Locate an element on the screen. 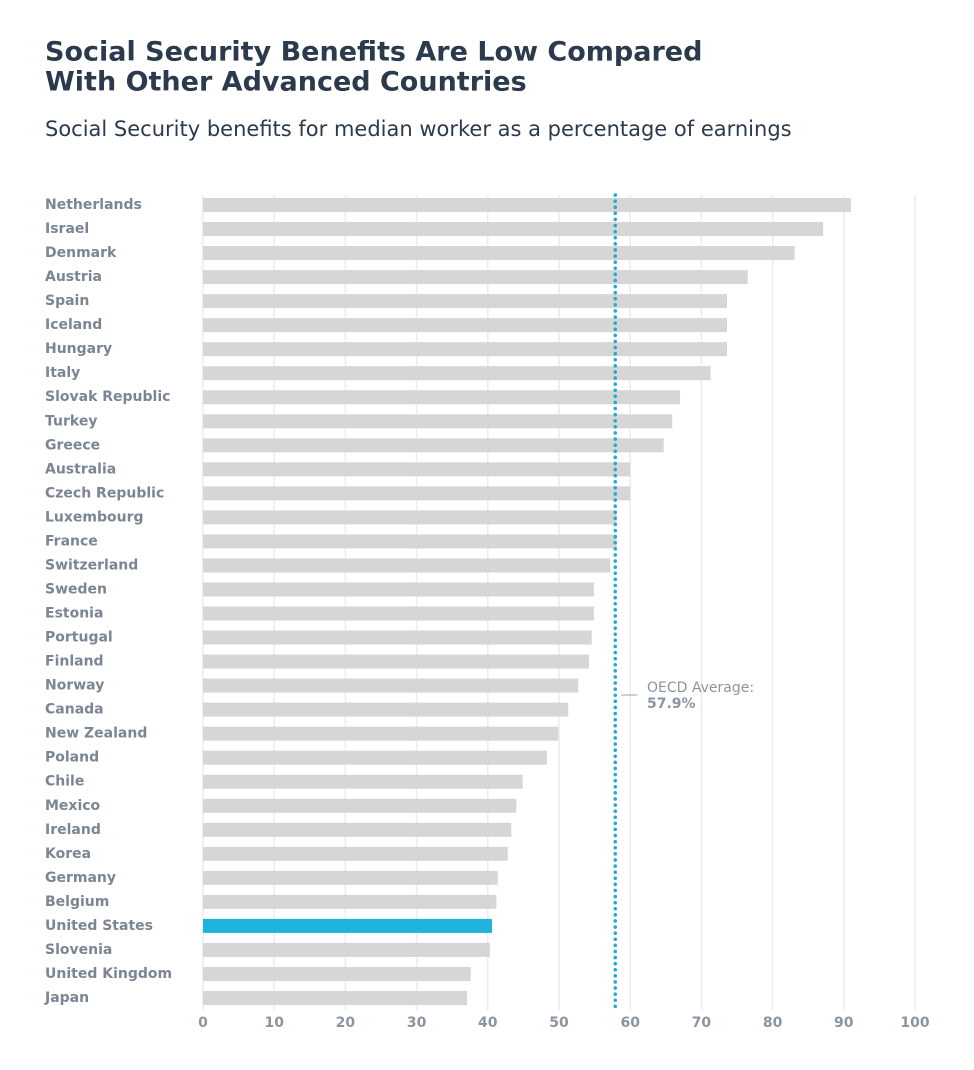  annotation-label: OECD Average: is located at coordinates (700, 688).